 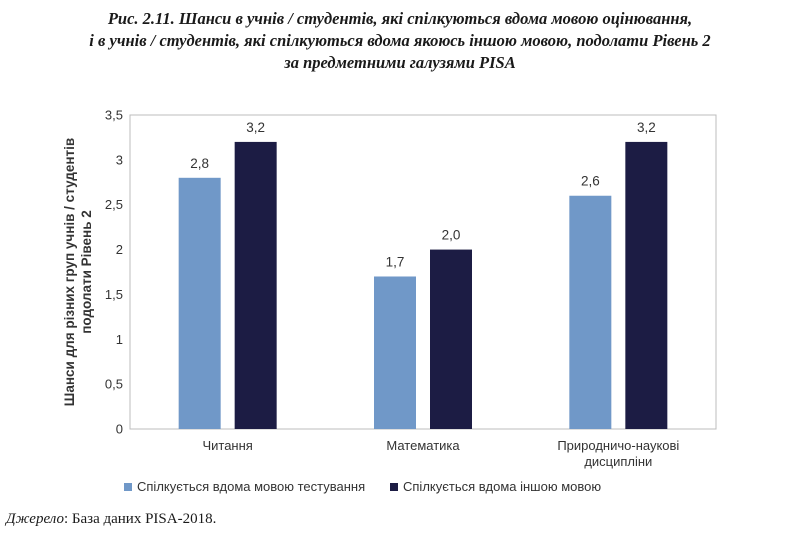 I want to click on legend-label: Спілкується вдома мовою тестування, so click(x=251, y=486).